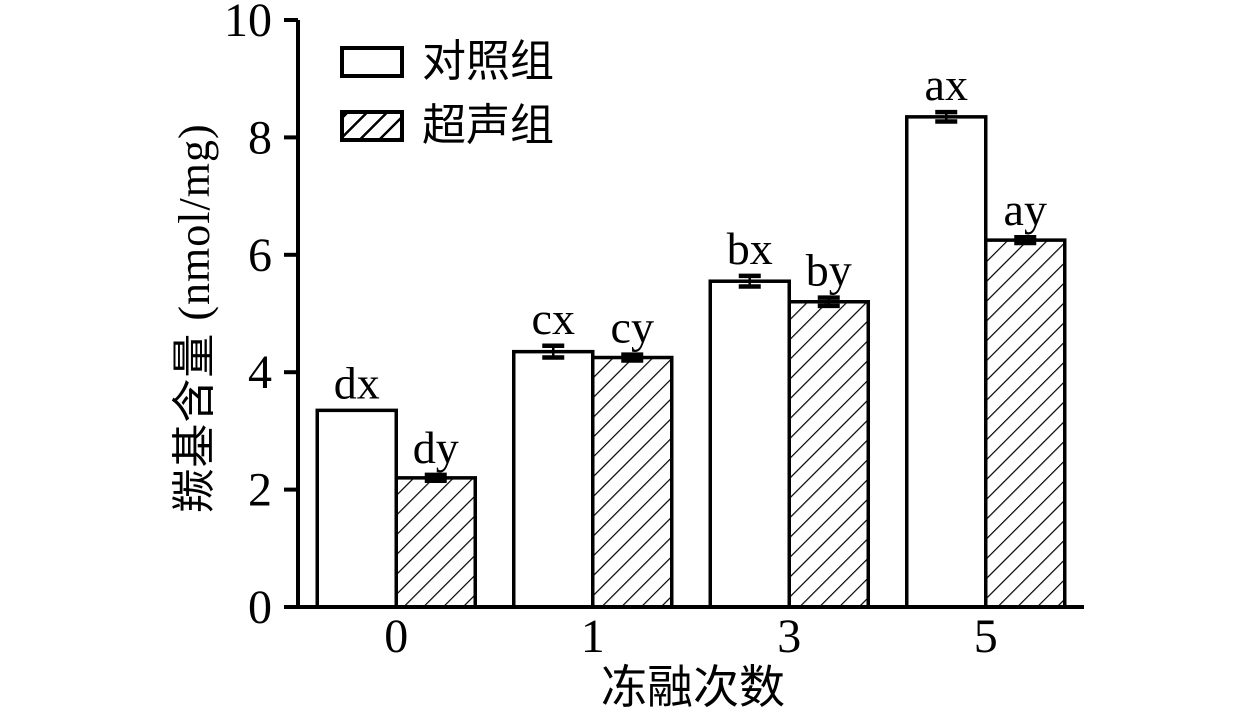  Describe the element at coordinates (749, 444) in the screenshot. I see `bar-bx` at that location.